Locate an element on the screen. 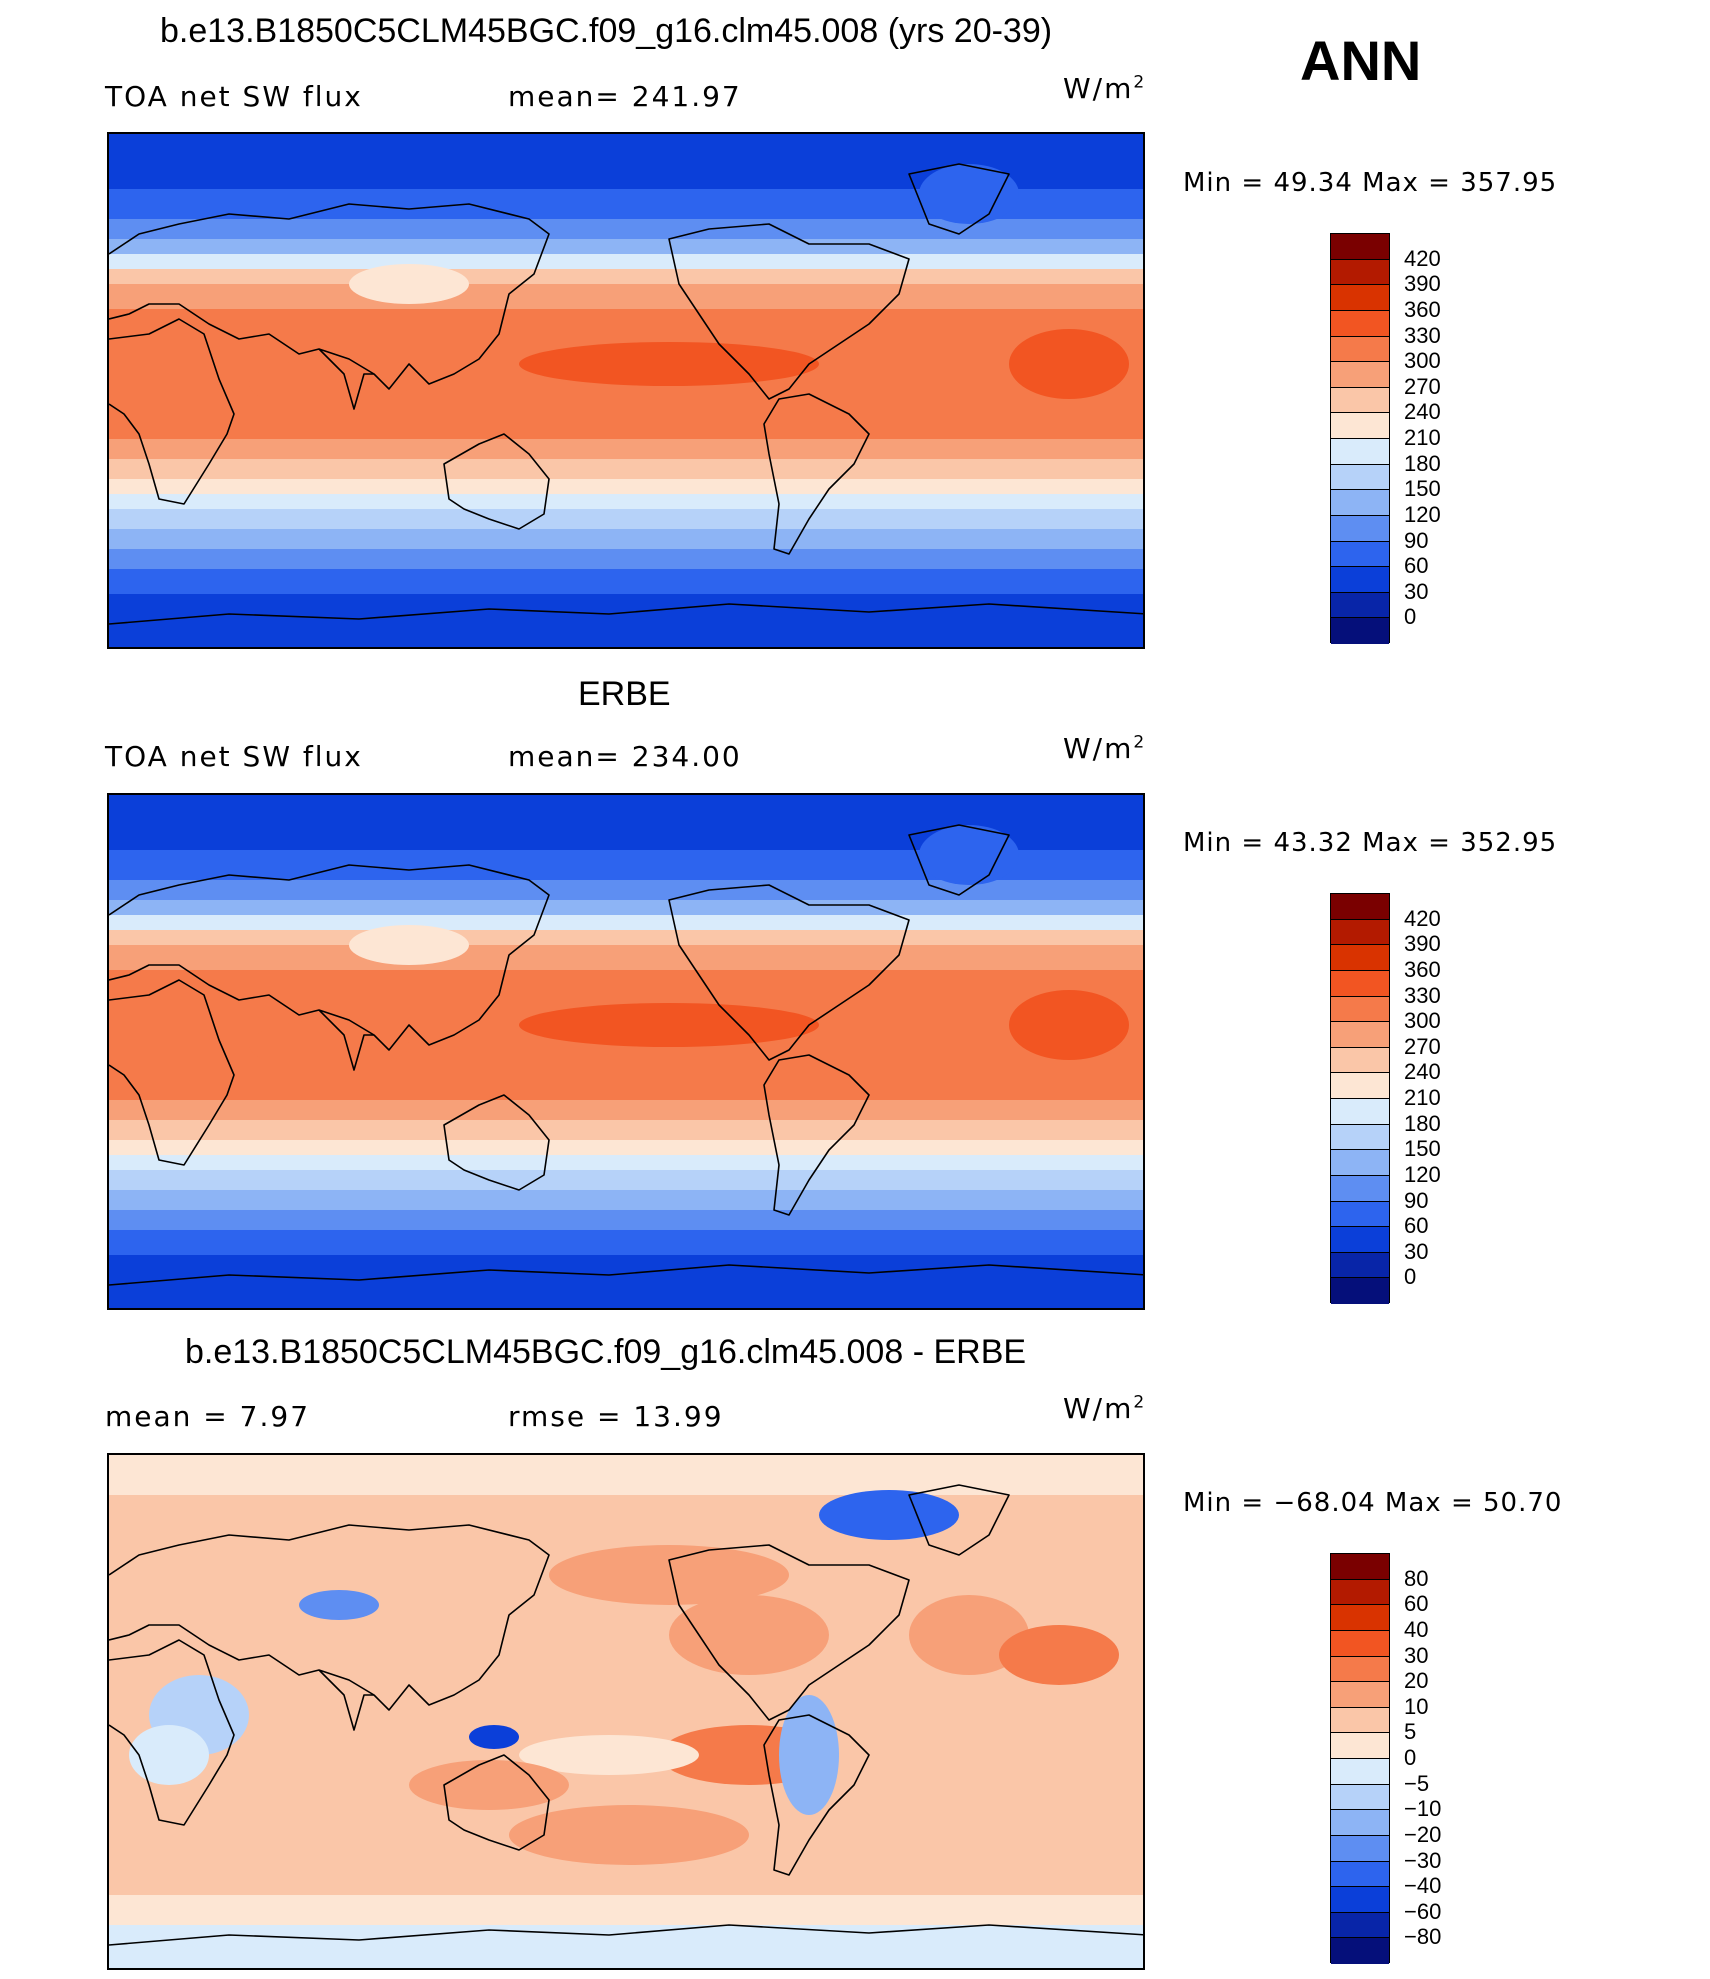  colorbar-label: −80 is located at coordinates (1423, 1937).